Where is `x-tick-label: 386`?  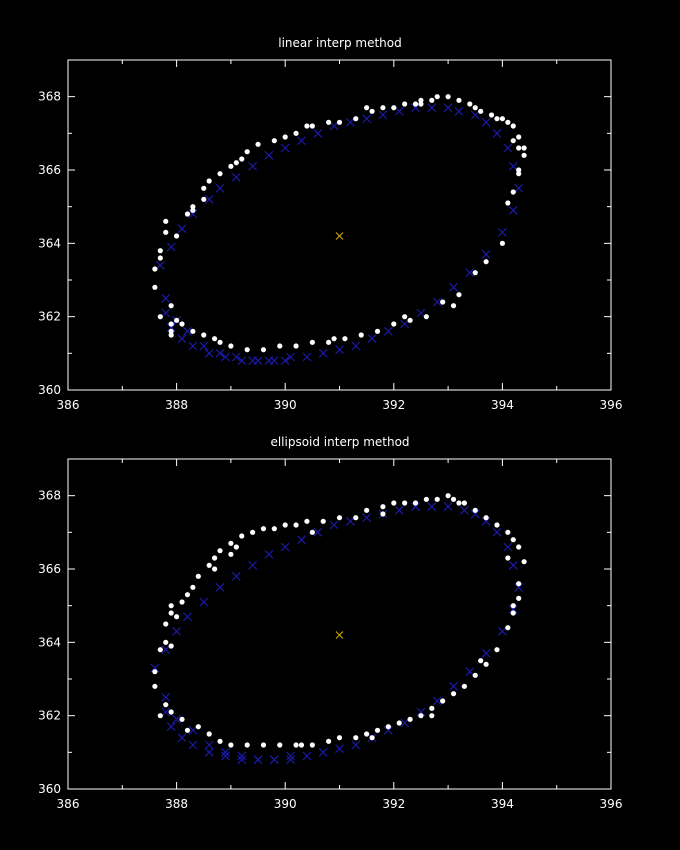 x-tick-label: 386 is located at coordinates (68, 405).